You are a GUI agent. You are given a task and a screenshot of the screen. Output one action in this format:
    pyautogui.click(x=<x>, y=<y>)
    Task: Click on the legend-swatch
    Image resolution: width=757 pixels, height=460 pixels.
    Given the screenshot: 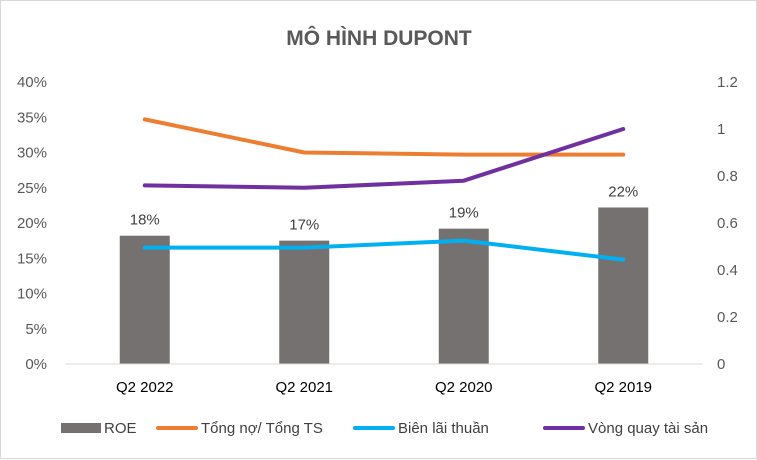 What is the action you would take?
    pyautogui.click(x=81, y=428)
    